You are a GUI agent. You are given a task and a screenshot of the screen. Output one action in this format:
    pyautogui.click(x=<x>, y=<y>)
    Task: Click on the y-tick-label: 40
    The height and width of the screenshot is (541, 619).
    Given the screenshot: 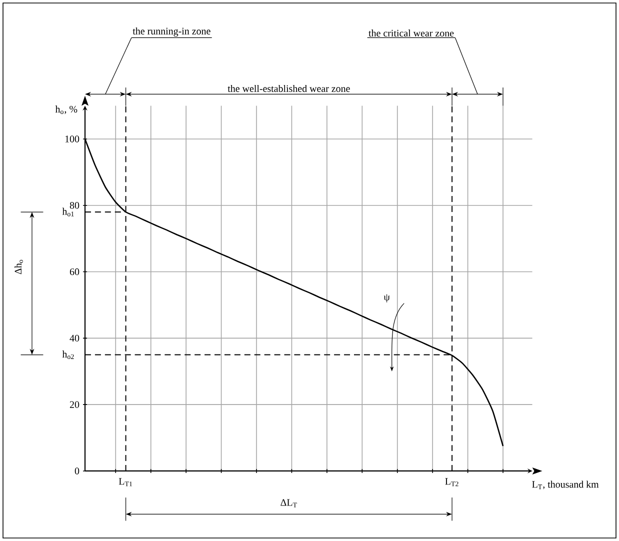 What is the action you would take?
    pyautogui.click(x=75, y=338)
    